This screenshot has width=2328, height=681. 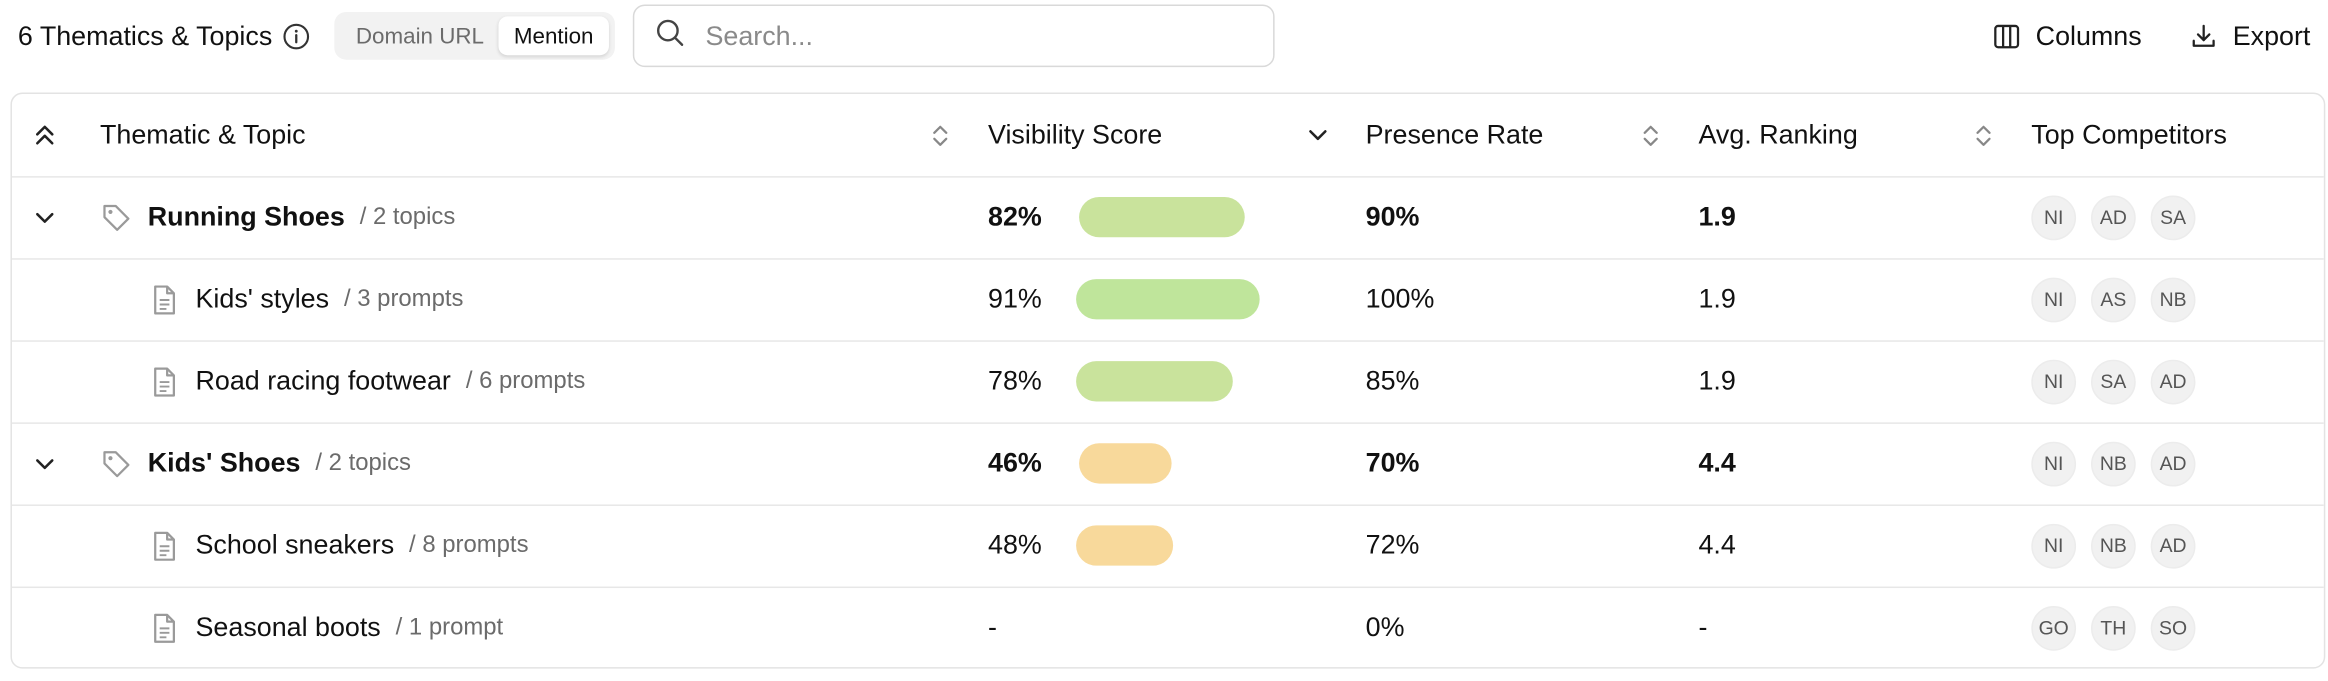 What do you see at coordinates (1778, 134) in the screenshot?
I see `header-avg-ranking: Avg. Ranking` at bounding box center [1778, 134].